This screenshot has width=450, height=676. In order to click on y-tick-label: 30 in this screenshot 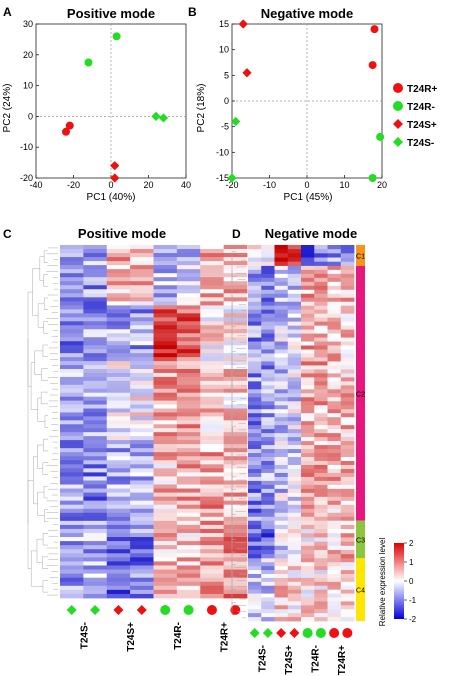, I will do `click(28, 24)`.